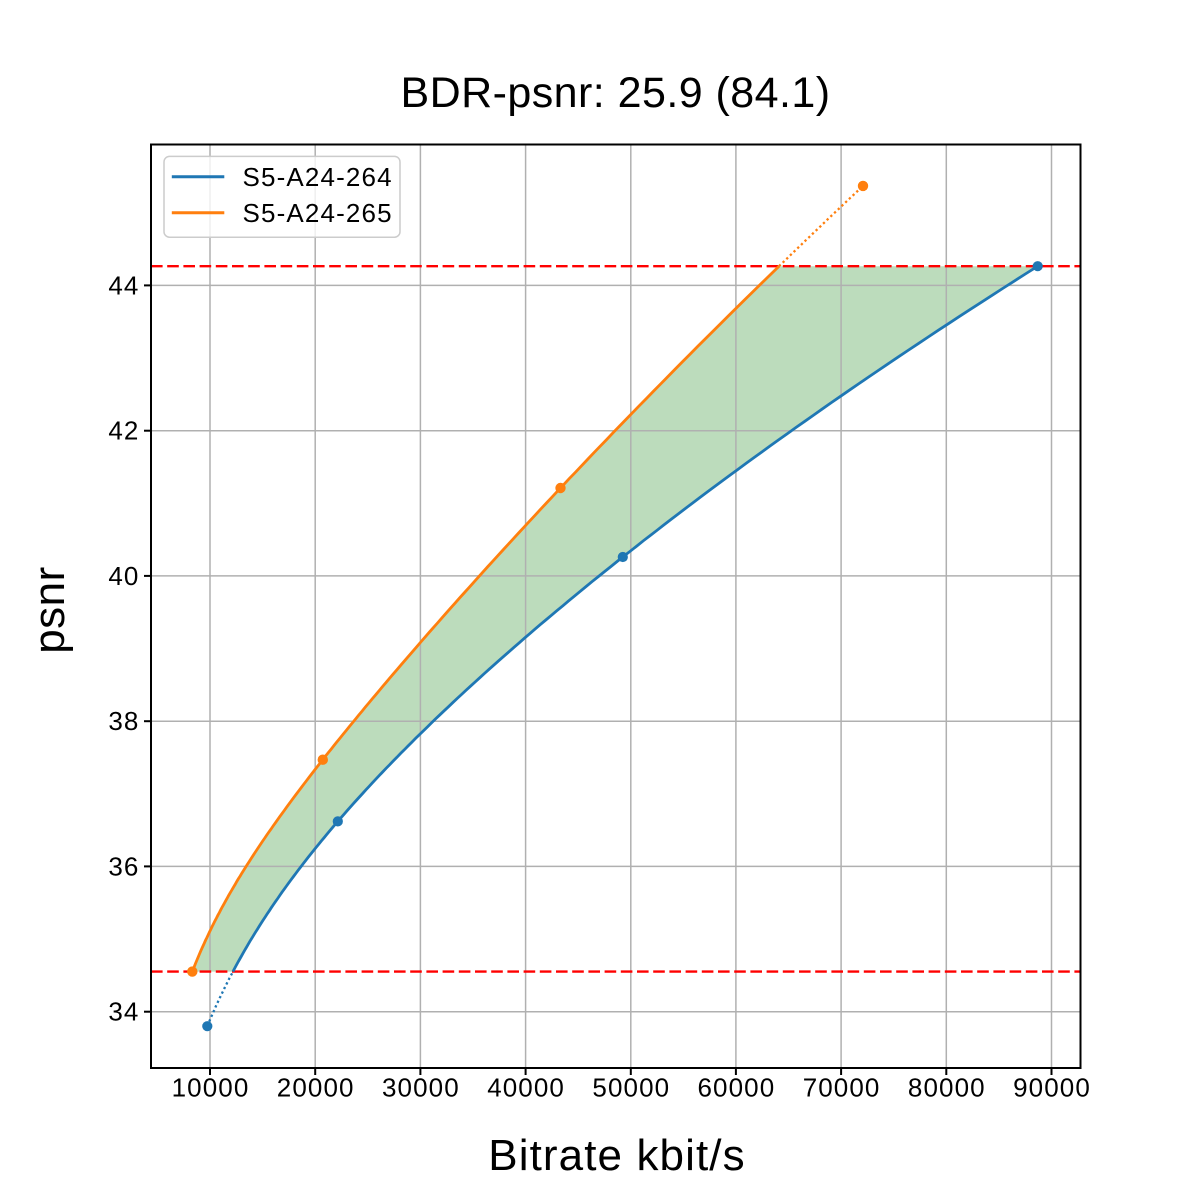  What do you see at coordinates (49, 610) in the screenshot?
I see `svg-text: psnr` at bounding box center [49, 610].